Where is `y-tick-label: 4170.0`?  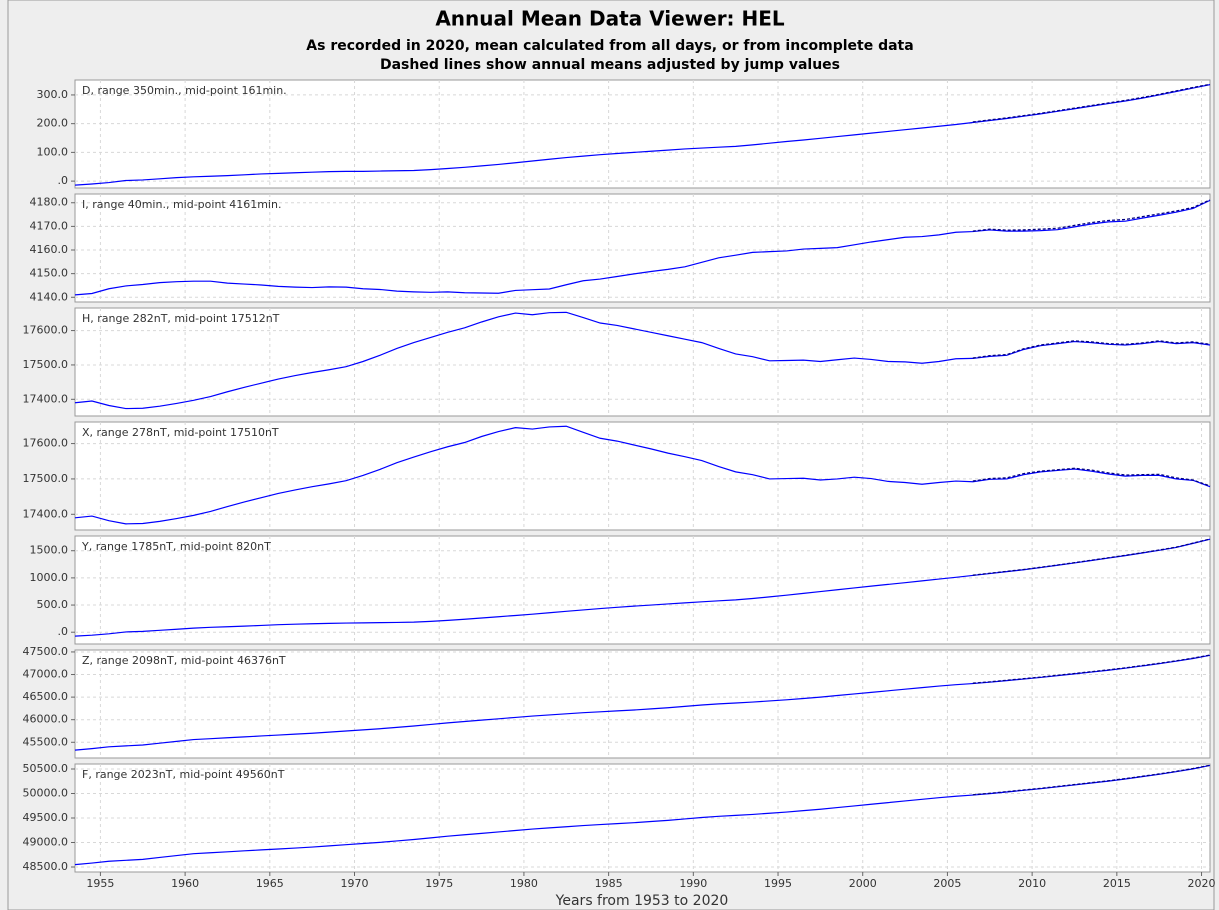
y-tick-label: 4170.0 is located at coordinates (49, 225).